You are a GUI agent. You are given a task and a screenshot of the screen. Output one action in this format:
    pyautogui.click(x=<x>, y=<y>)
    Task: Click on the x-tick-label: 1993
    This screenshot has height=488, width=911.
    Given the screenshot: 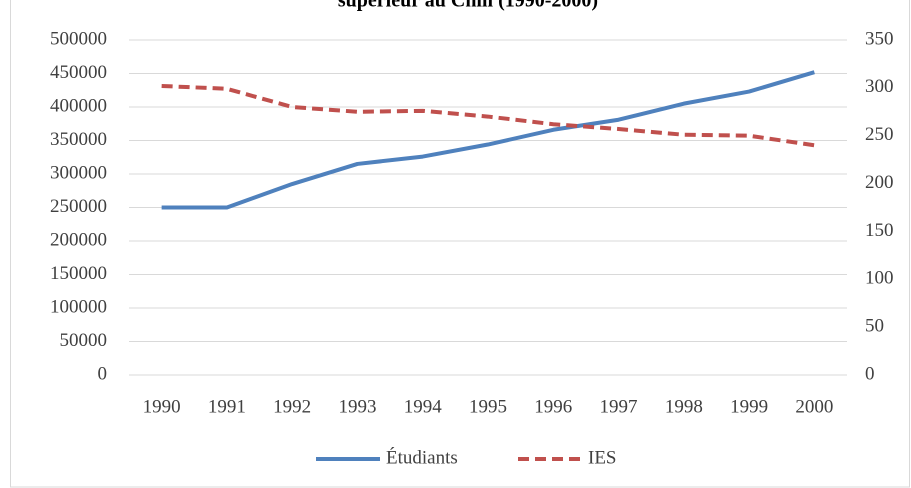 What is the action you would take?
    pyautogui.click(x=357, y=406)
    